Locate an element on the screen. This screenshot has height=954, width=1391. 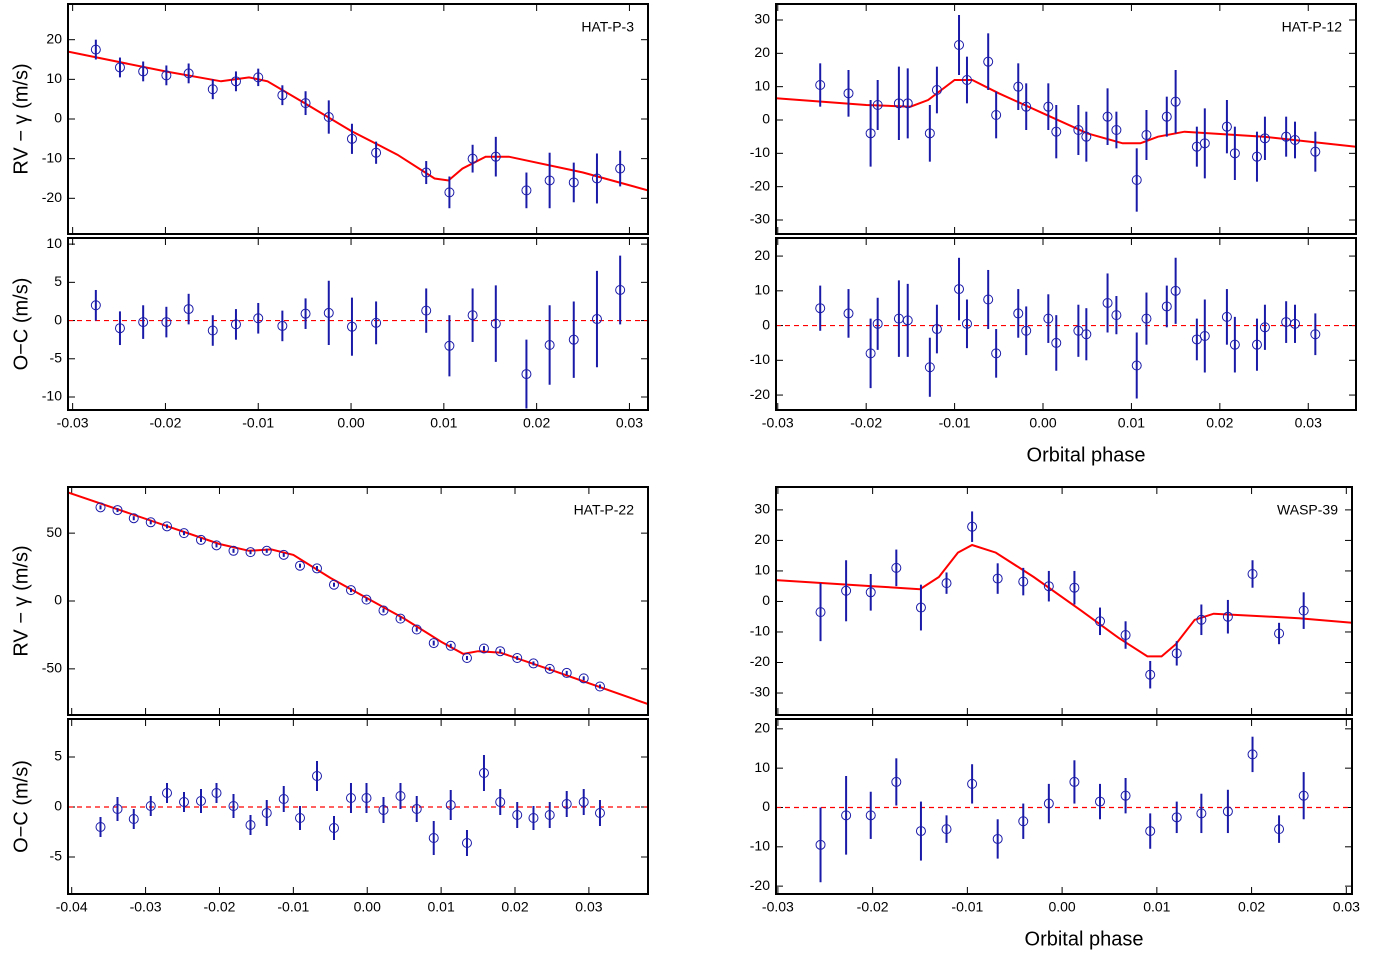
x-axis-label: Orbital phase is located at coordinates (1084, 939).